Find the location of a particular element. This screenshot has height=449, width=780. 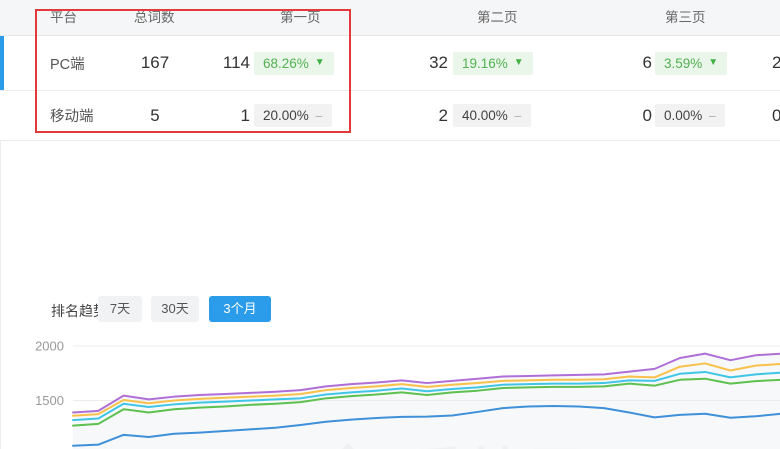

page1-percent-value: 20.00% is located at coordinates (286, 115).